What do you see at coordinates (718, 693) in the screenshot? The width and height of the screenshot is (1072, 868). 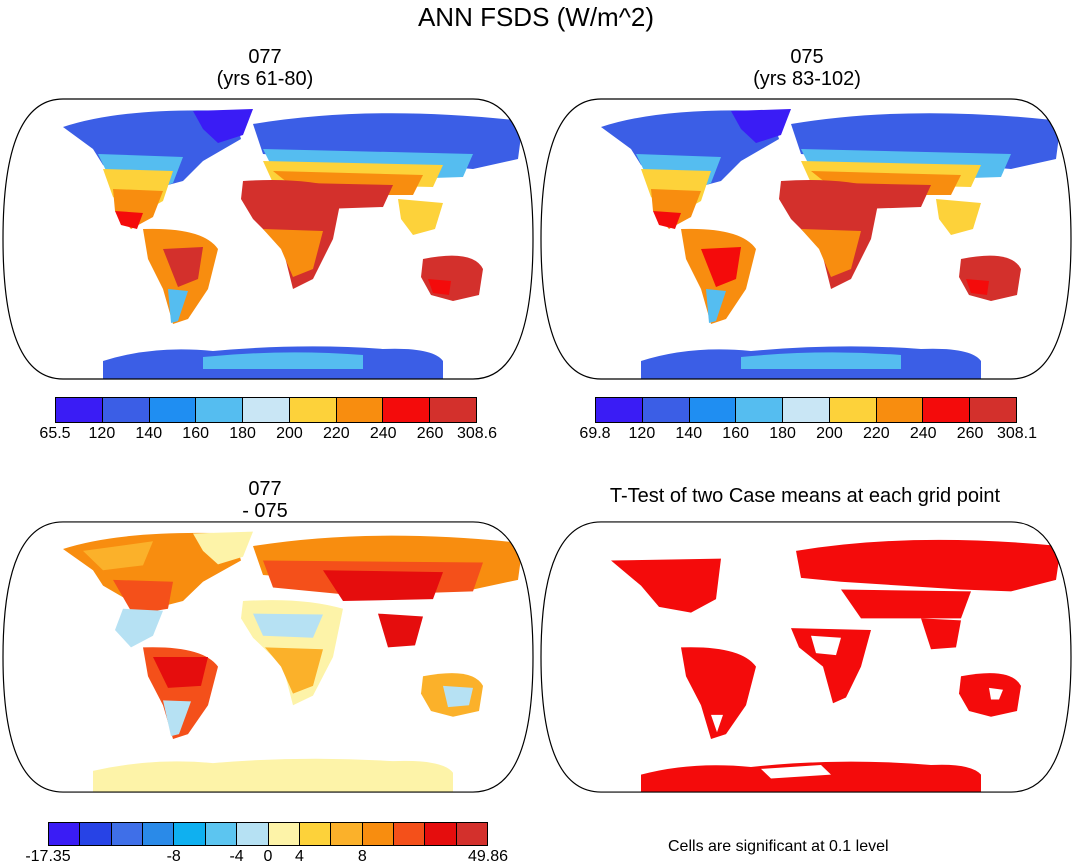 I see `south-america-region` at bounding box center [718, 693].